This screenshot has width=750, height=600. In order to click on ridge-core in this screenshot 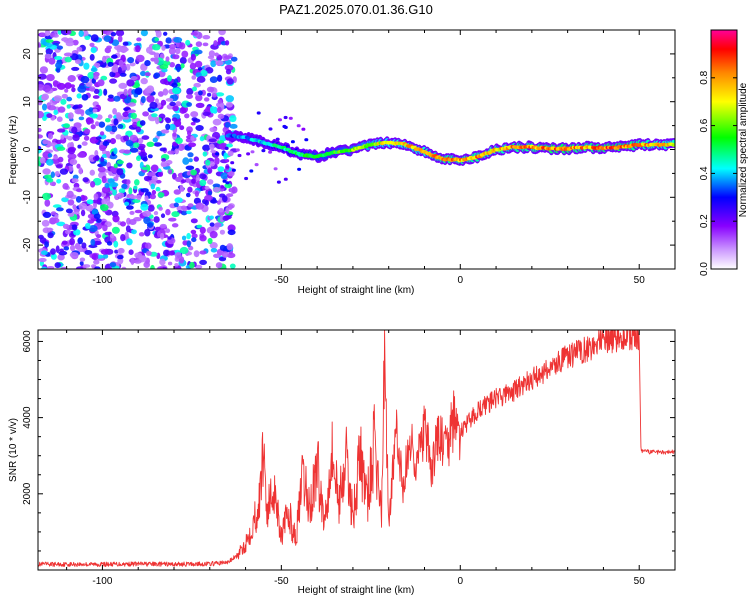, I will do `click(673, 145)`.